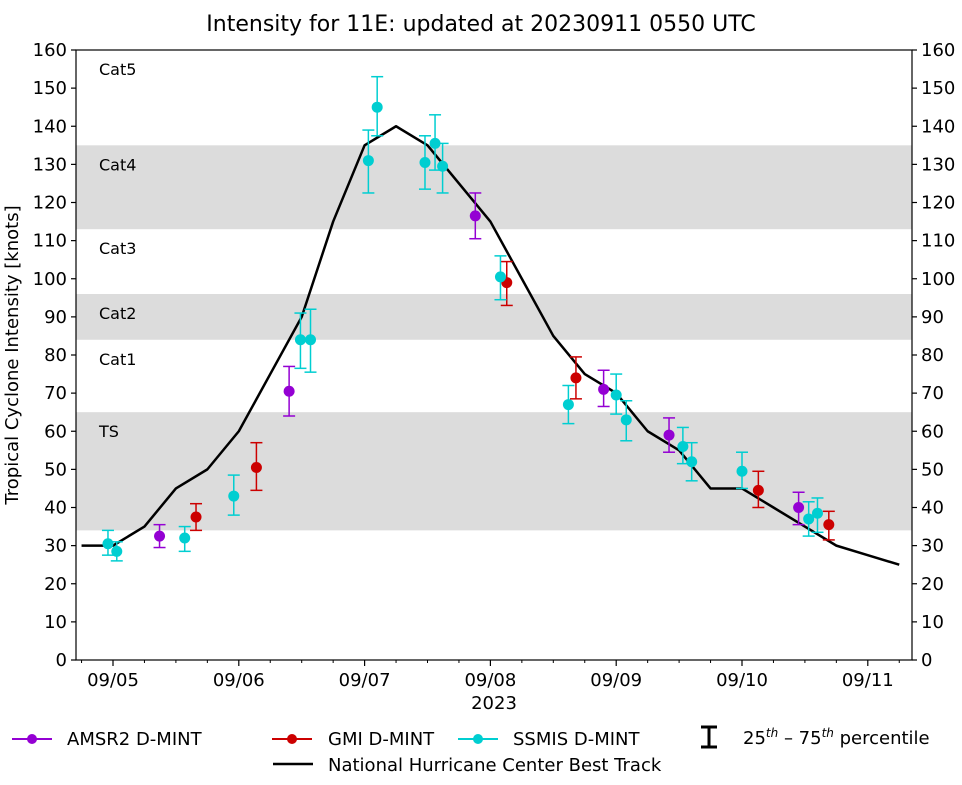 The image size is (962, 785). I want to click on band-label-cat2: Cat2, so click(117, 313).